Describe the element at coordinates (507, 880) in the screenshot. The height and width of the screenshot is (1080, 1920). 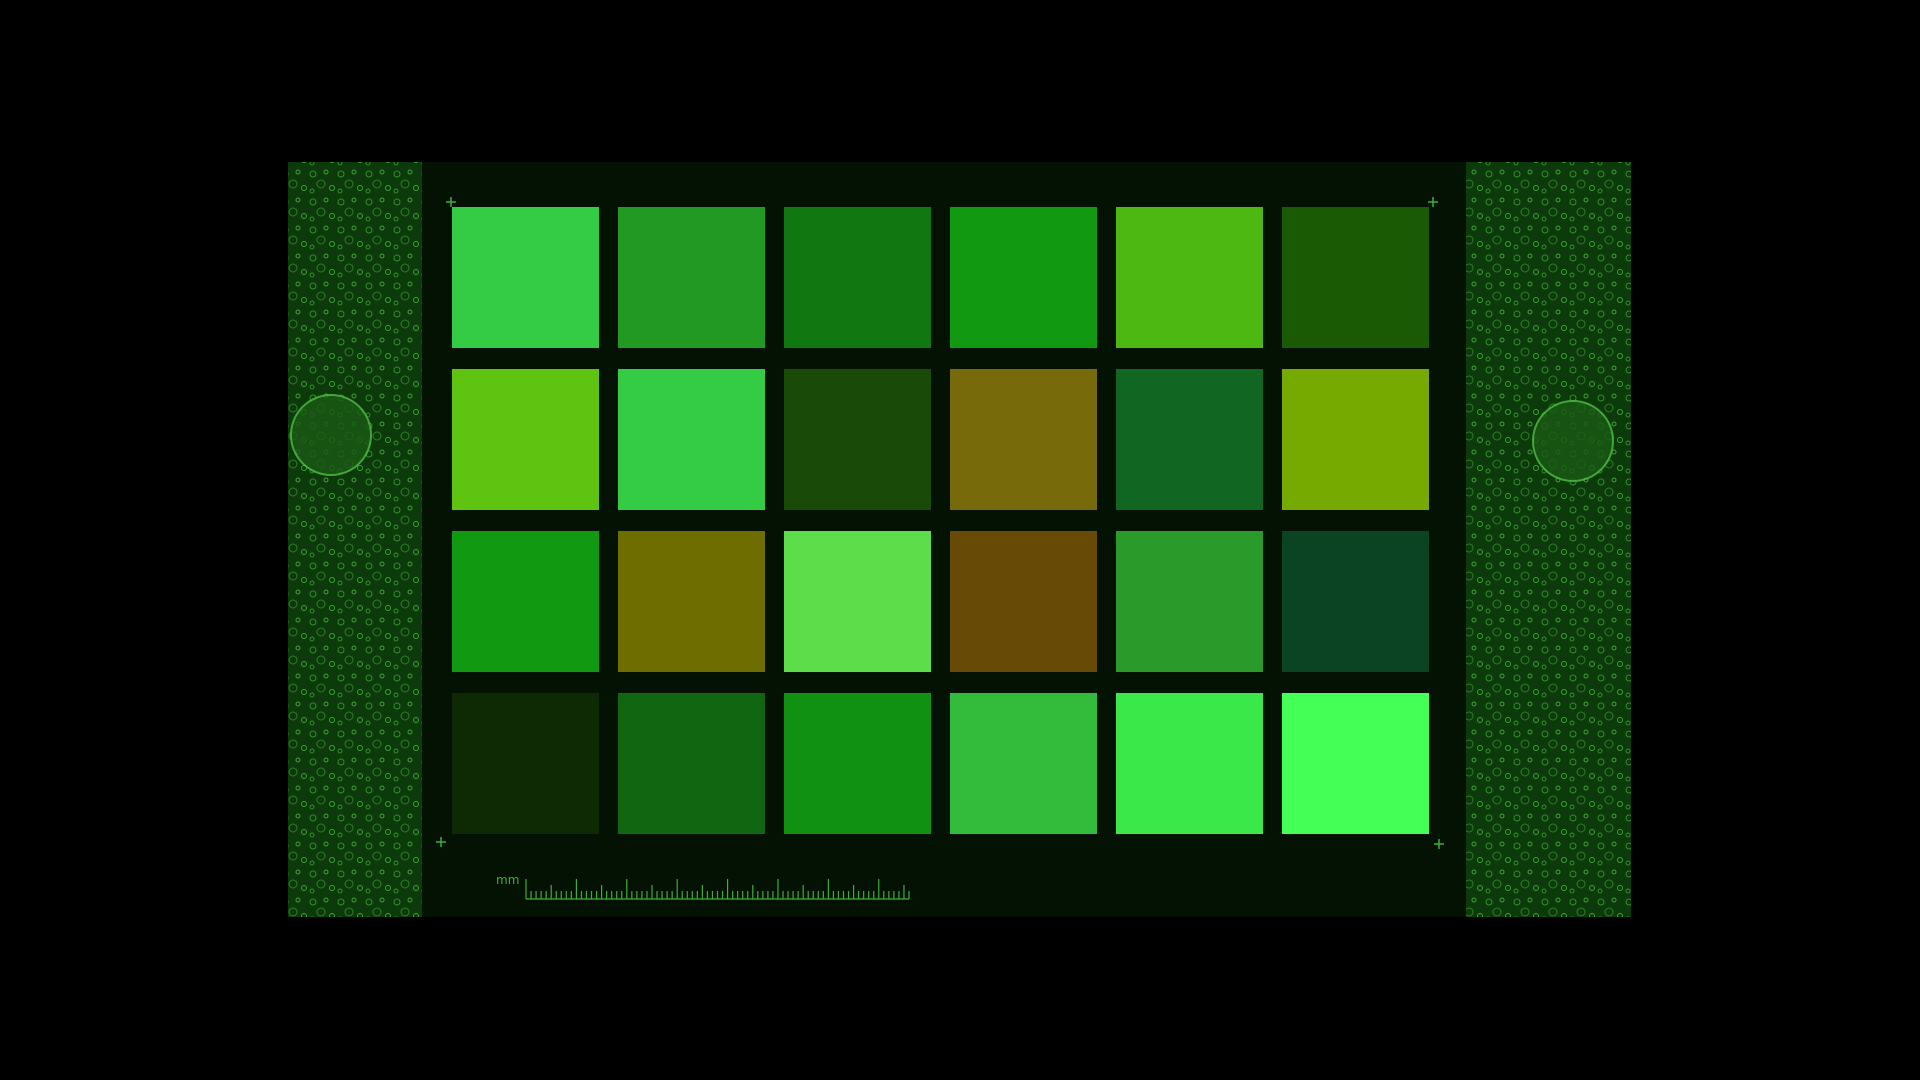
I see `scale-label: mm` at that location.